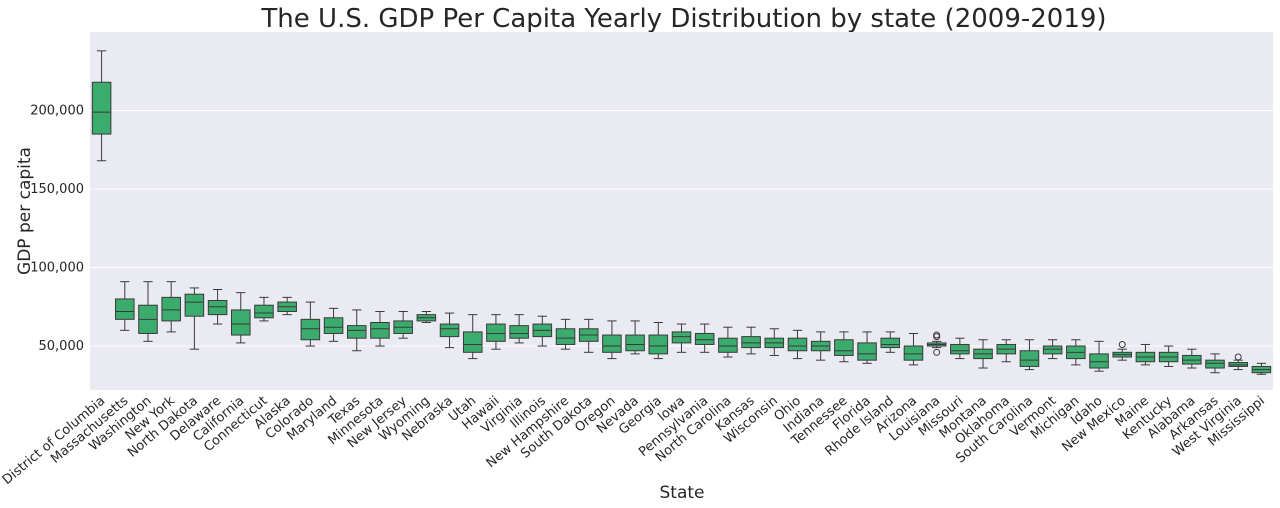 The width and height of the screenshot is (1280, 508). I want to click on box-delaware, so click(217, 307).